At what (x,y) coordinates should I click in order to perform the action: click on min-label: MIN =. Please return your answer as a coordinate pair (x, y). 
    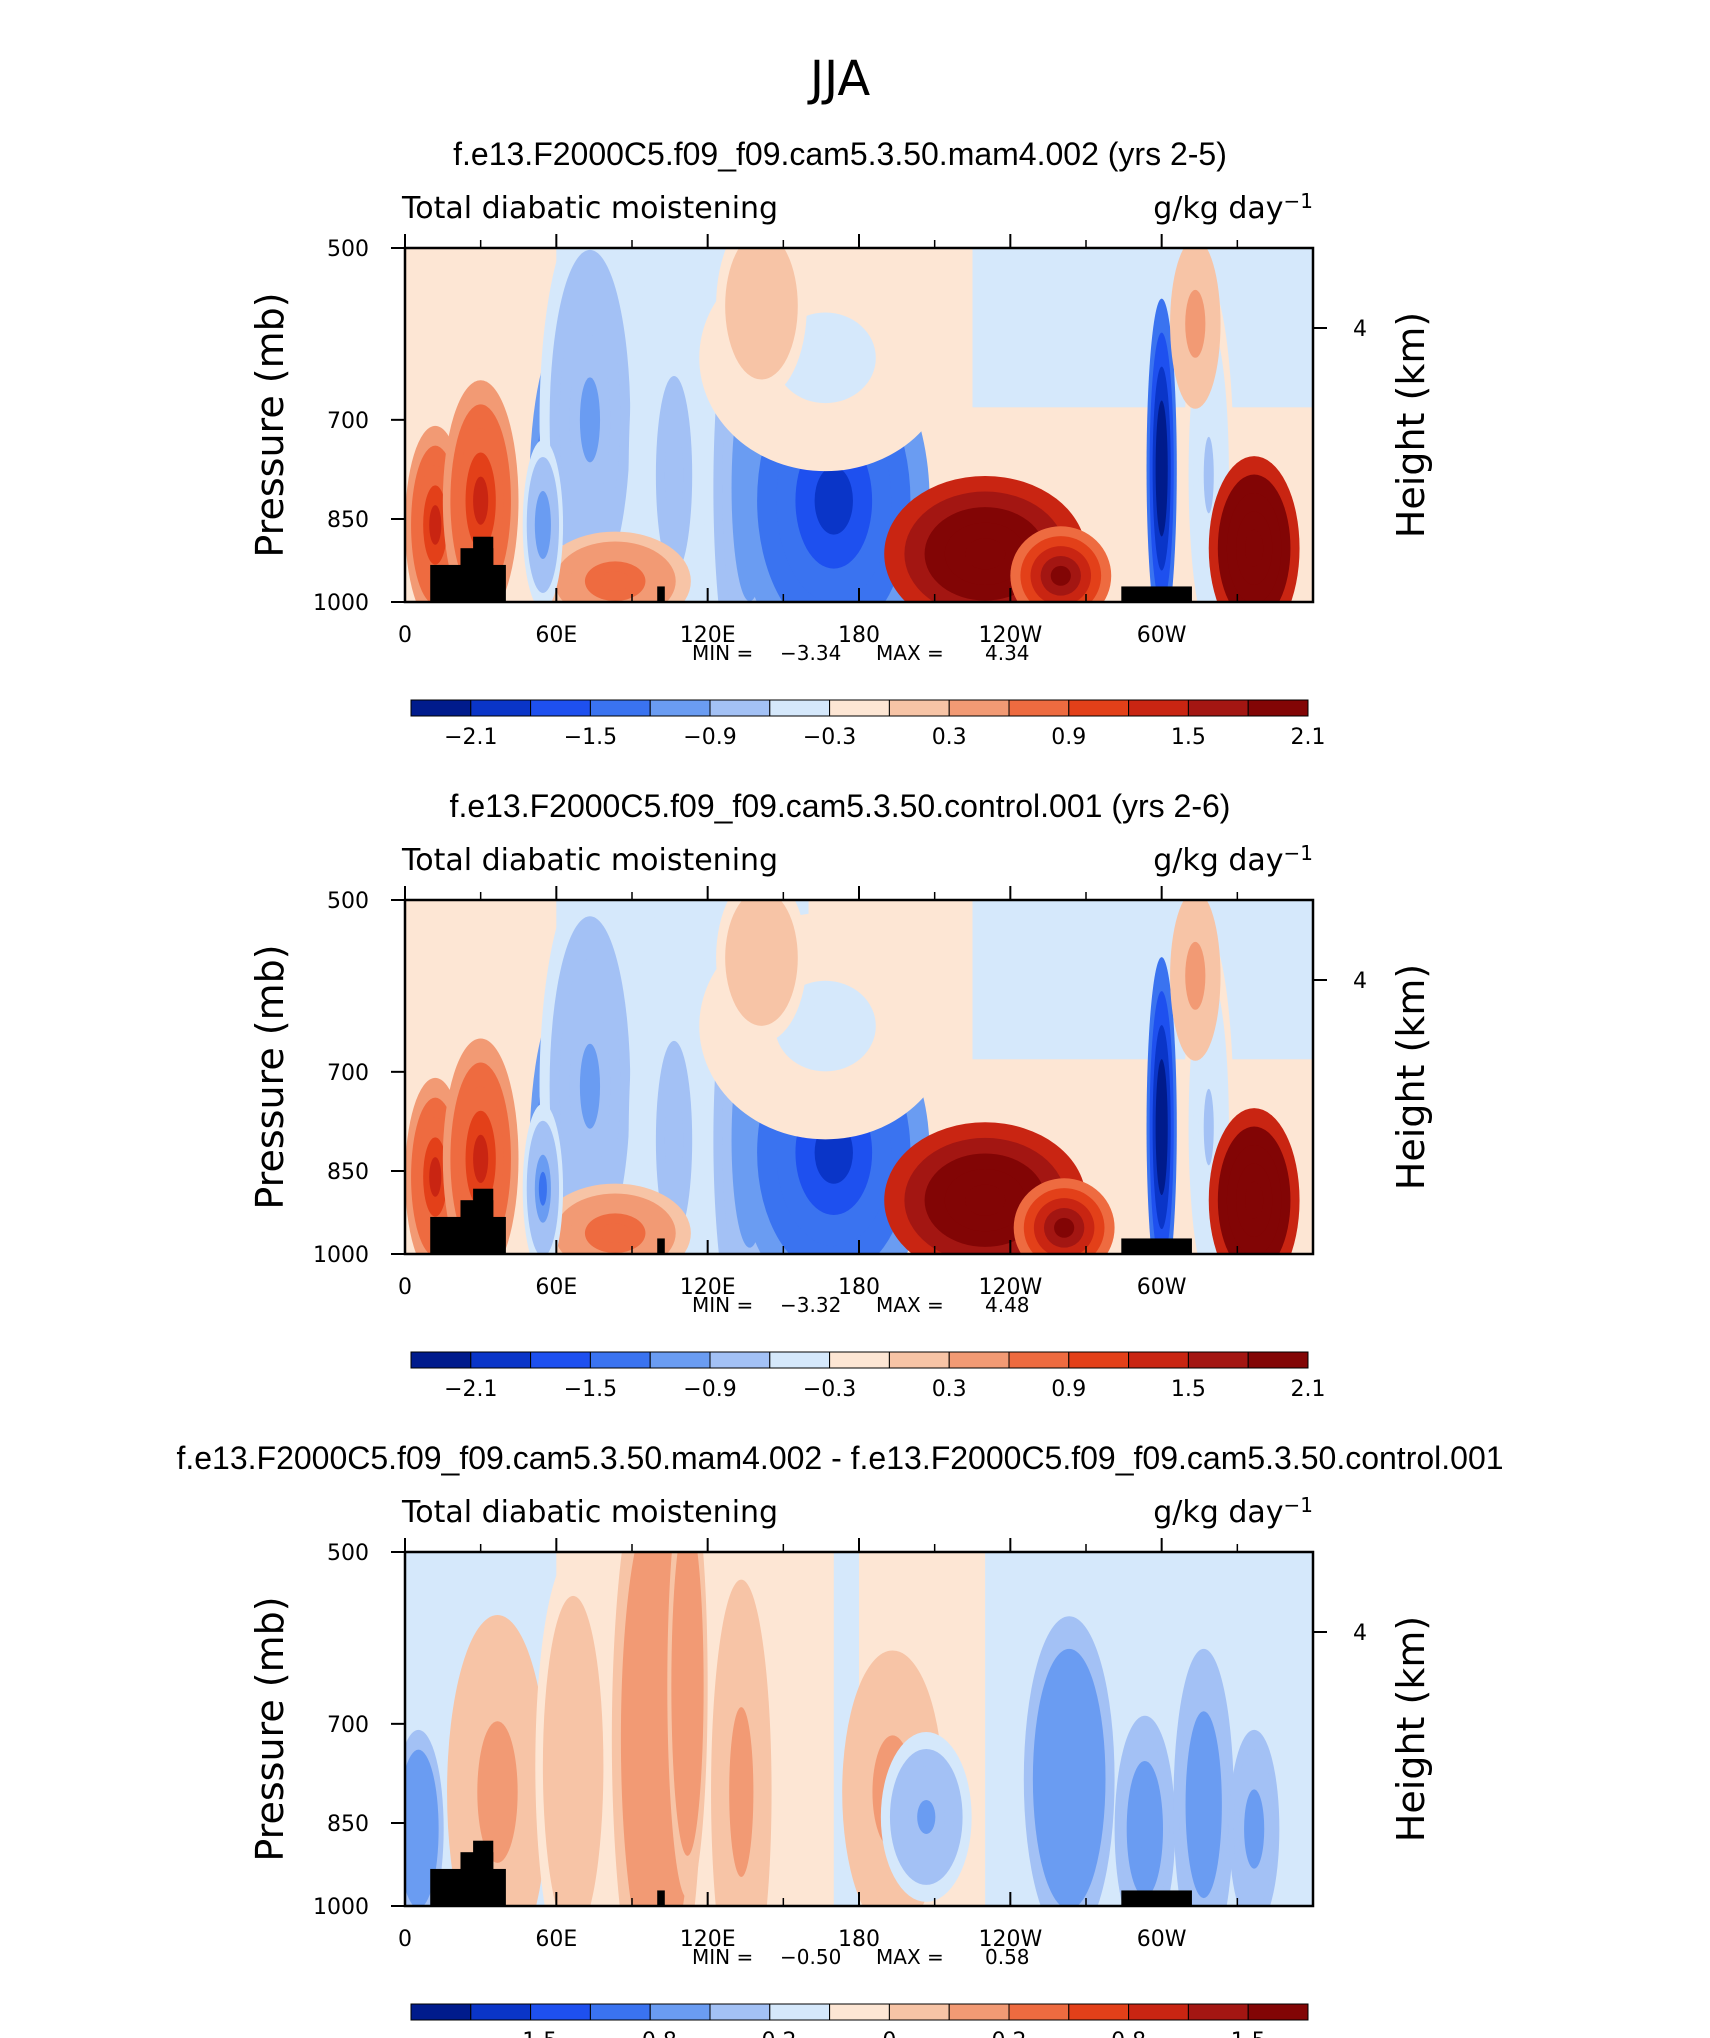
    Looking at the image, I should click on (722, 1305).